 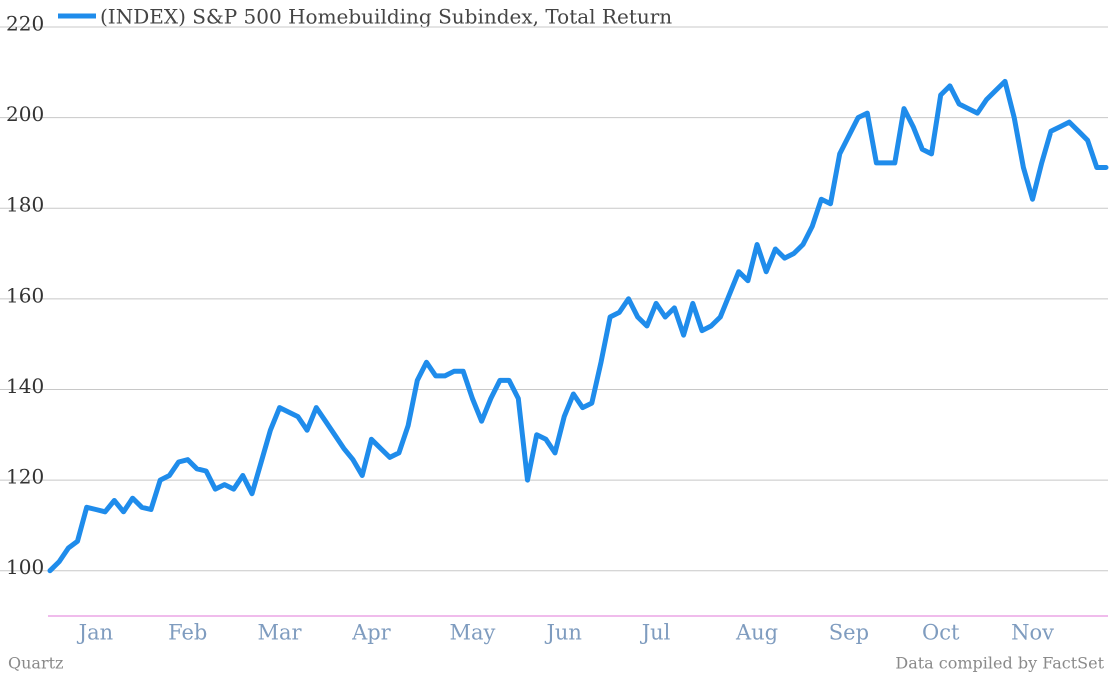 What do you see at coordinates (371, 633) in the screenshot?
I see `x-tick-label: Apr` at bounding box center [371, 633].